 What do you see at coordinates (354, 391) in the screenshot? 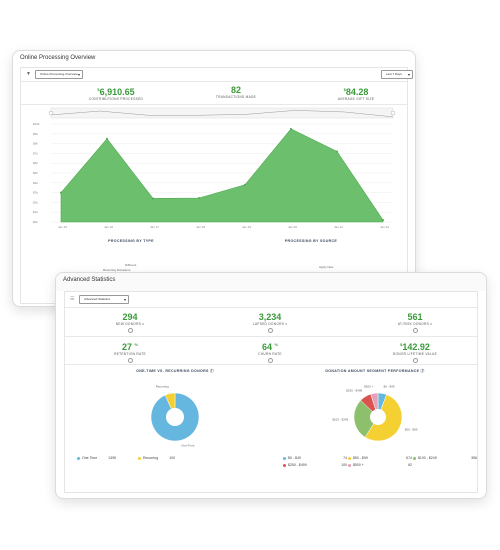
I see `pie-label: $250 - $499` at bounding box center [354, 391].